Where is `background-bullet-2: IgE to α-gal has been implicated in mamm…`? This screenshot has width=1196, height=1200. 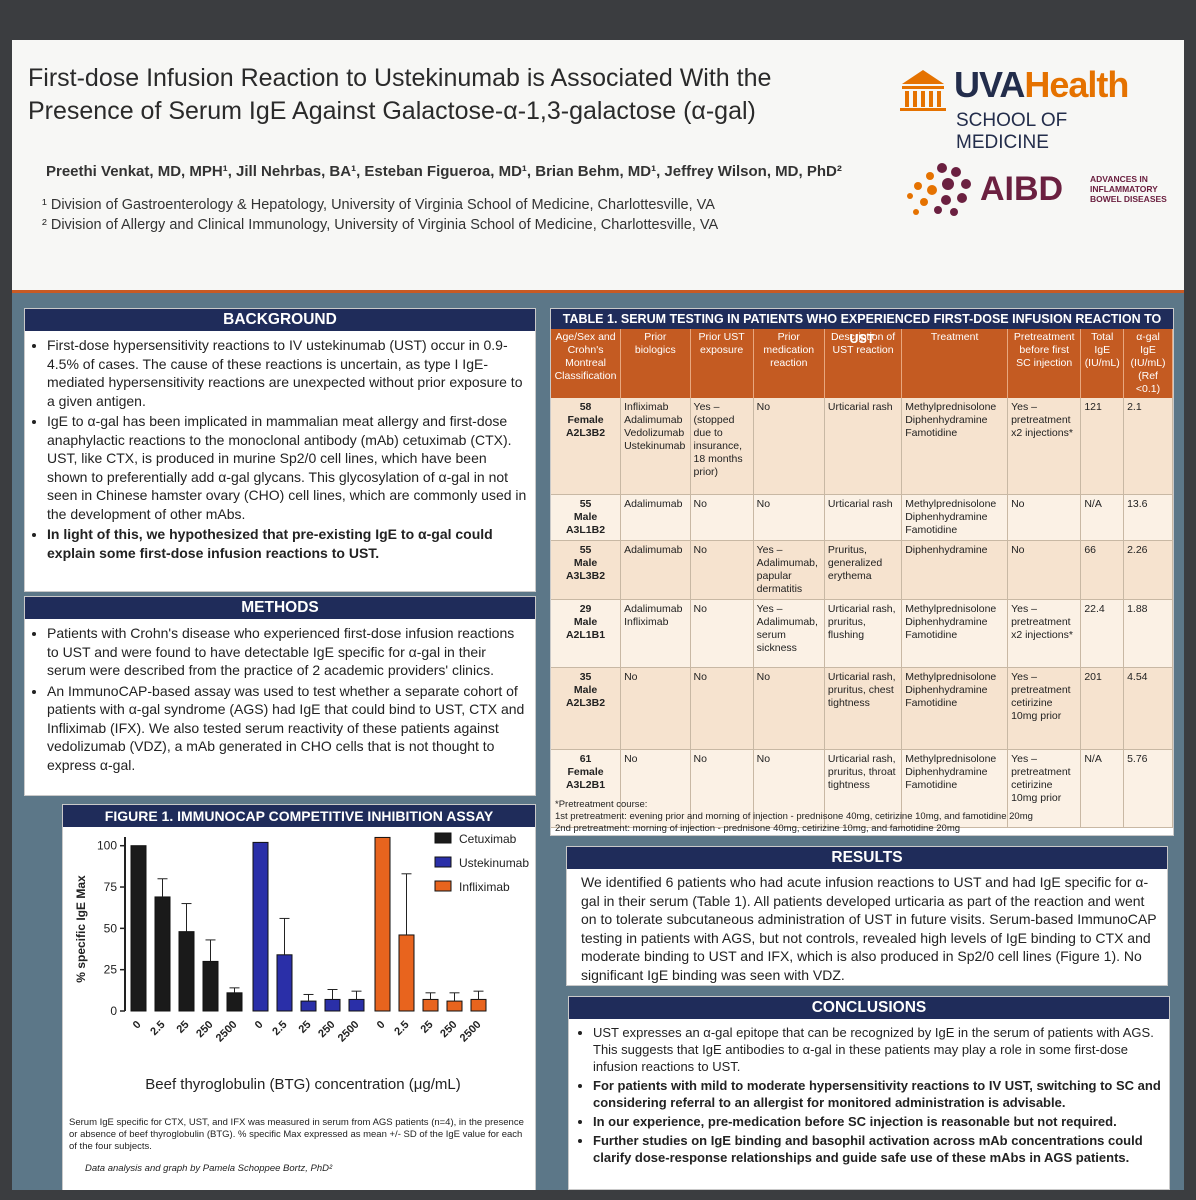
background-bullet-2: IgE to α-gal has been implicated in mamm… is located at coordinates (287, 467).